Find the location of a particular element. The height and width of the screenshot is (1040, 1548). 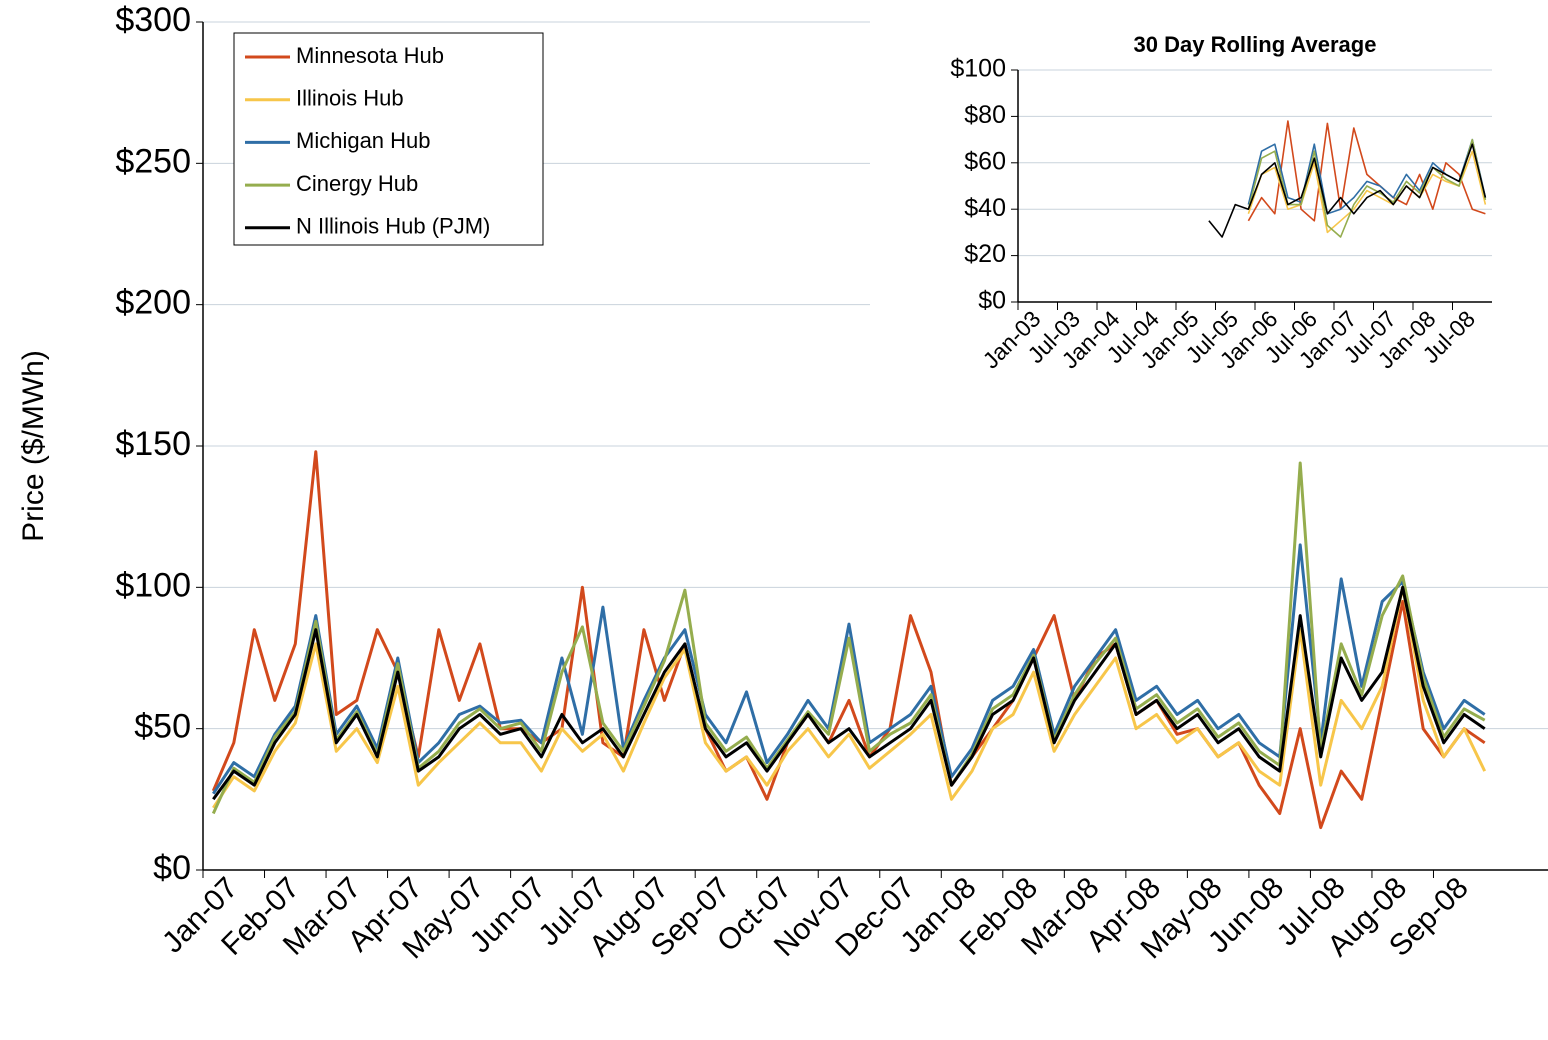

y-tick-label: $80 is located at coordinates (985, 115).